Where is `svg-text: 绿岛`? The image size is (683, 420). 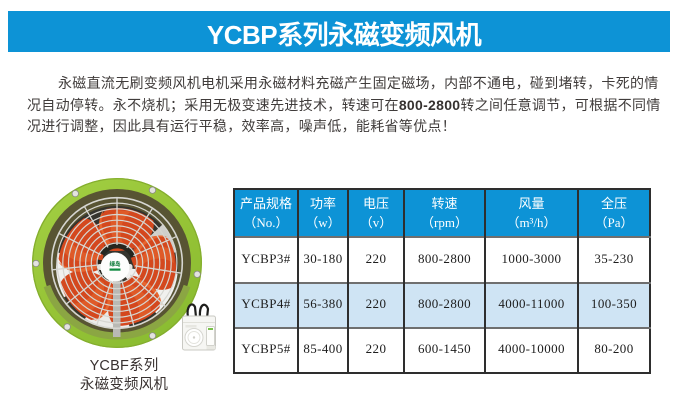 svg-text: 绿岛 is located at coordinates (115, 264).